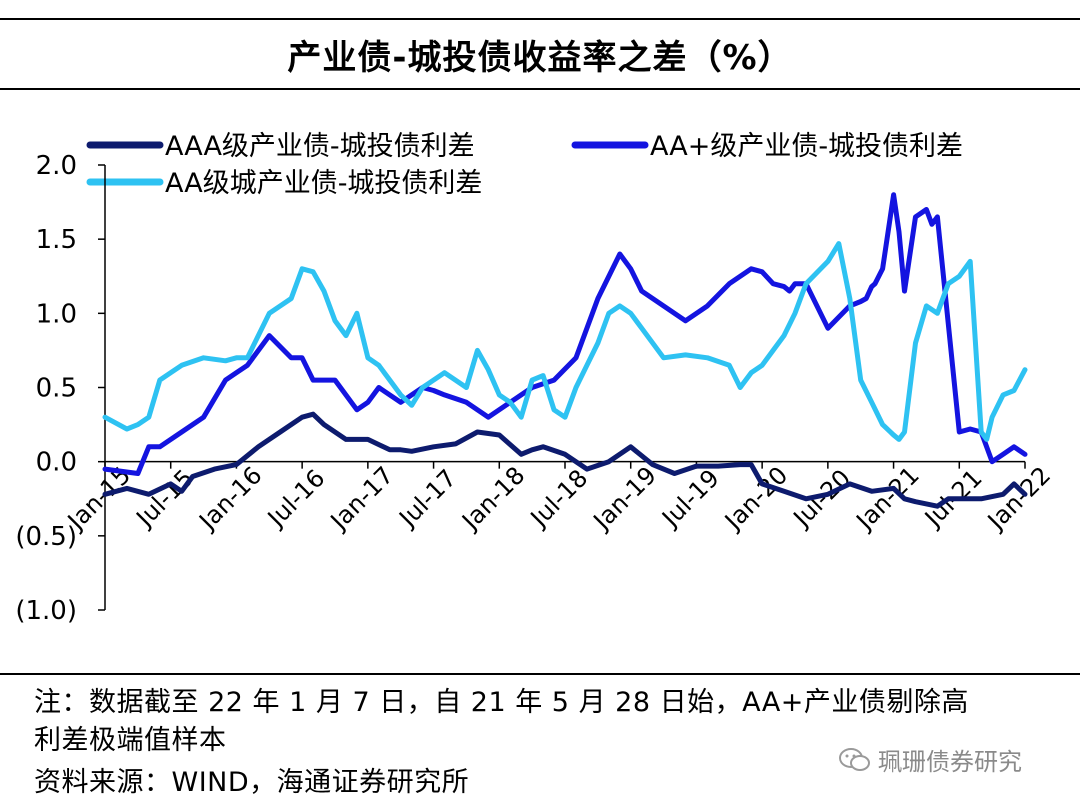 Image resolution: width=1080 pixels, height=807 pixels. What do you see at coordinates (854, 759) in the screenshot?
I see `wechat-icon` at bounding box center [854, 759].